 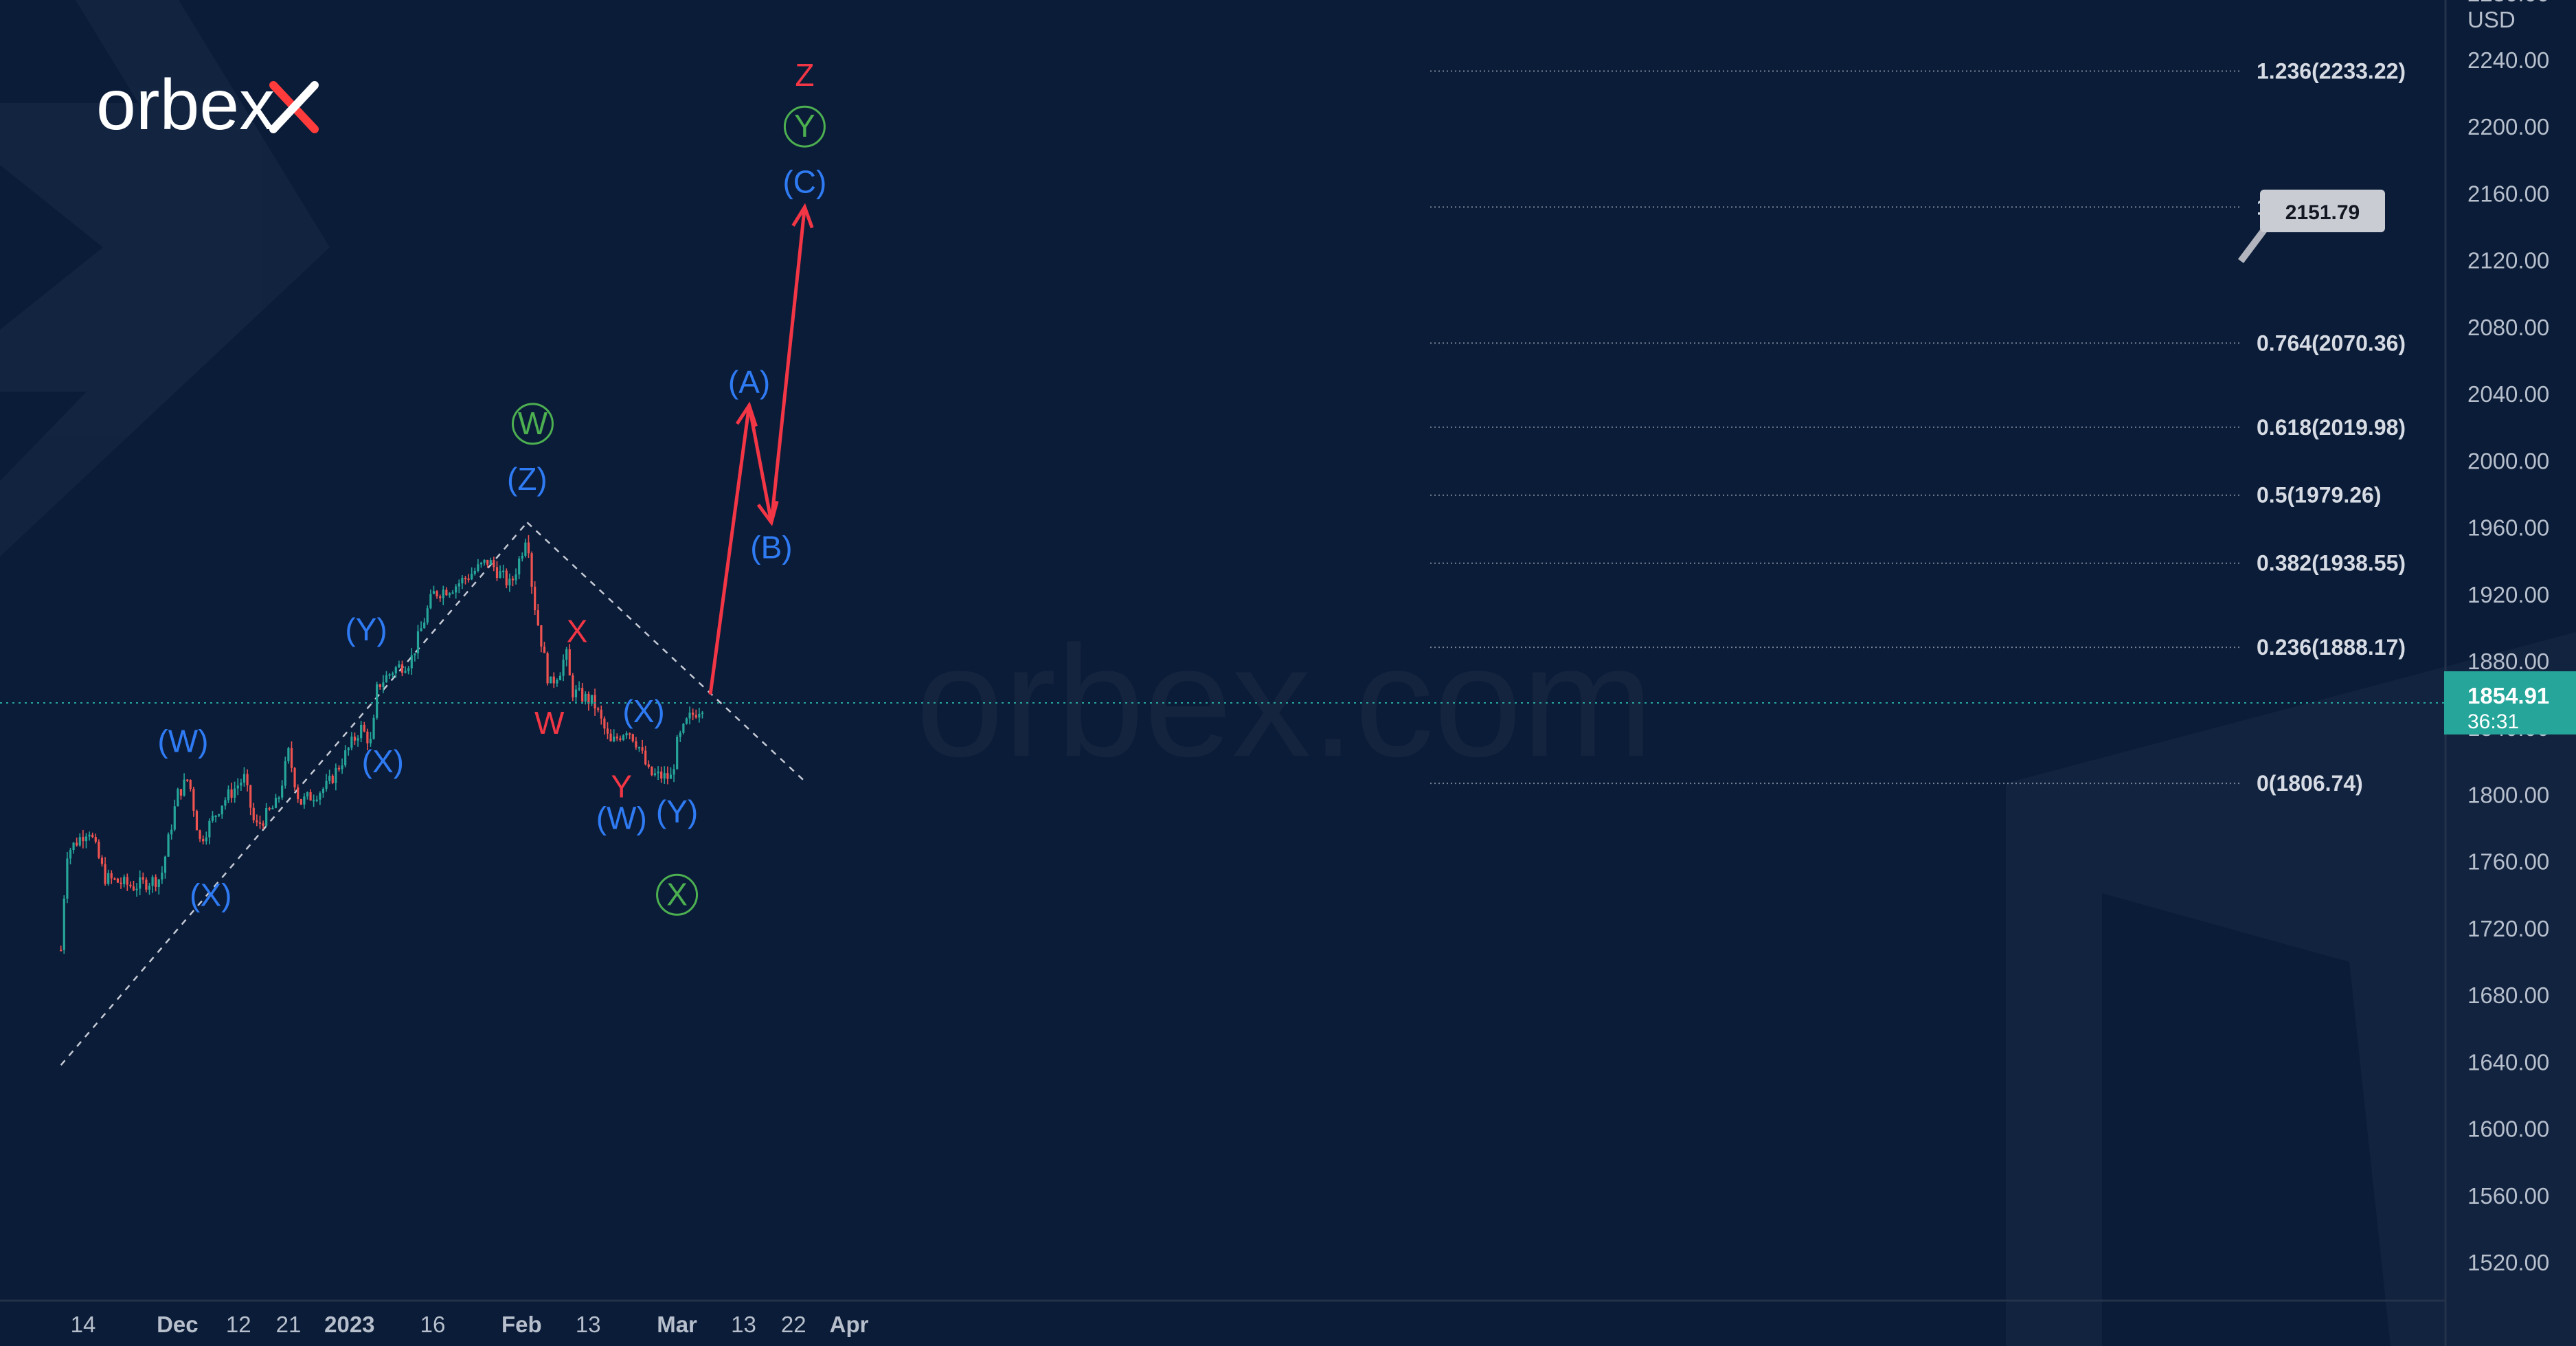 I want to click on target-callout: 2151.79, so click(x=2311, y=226).